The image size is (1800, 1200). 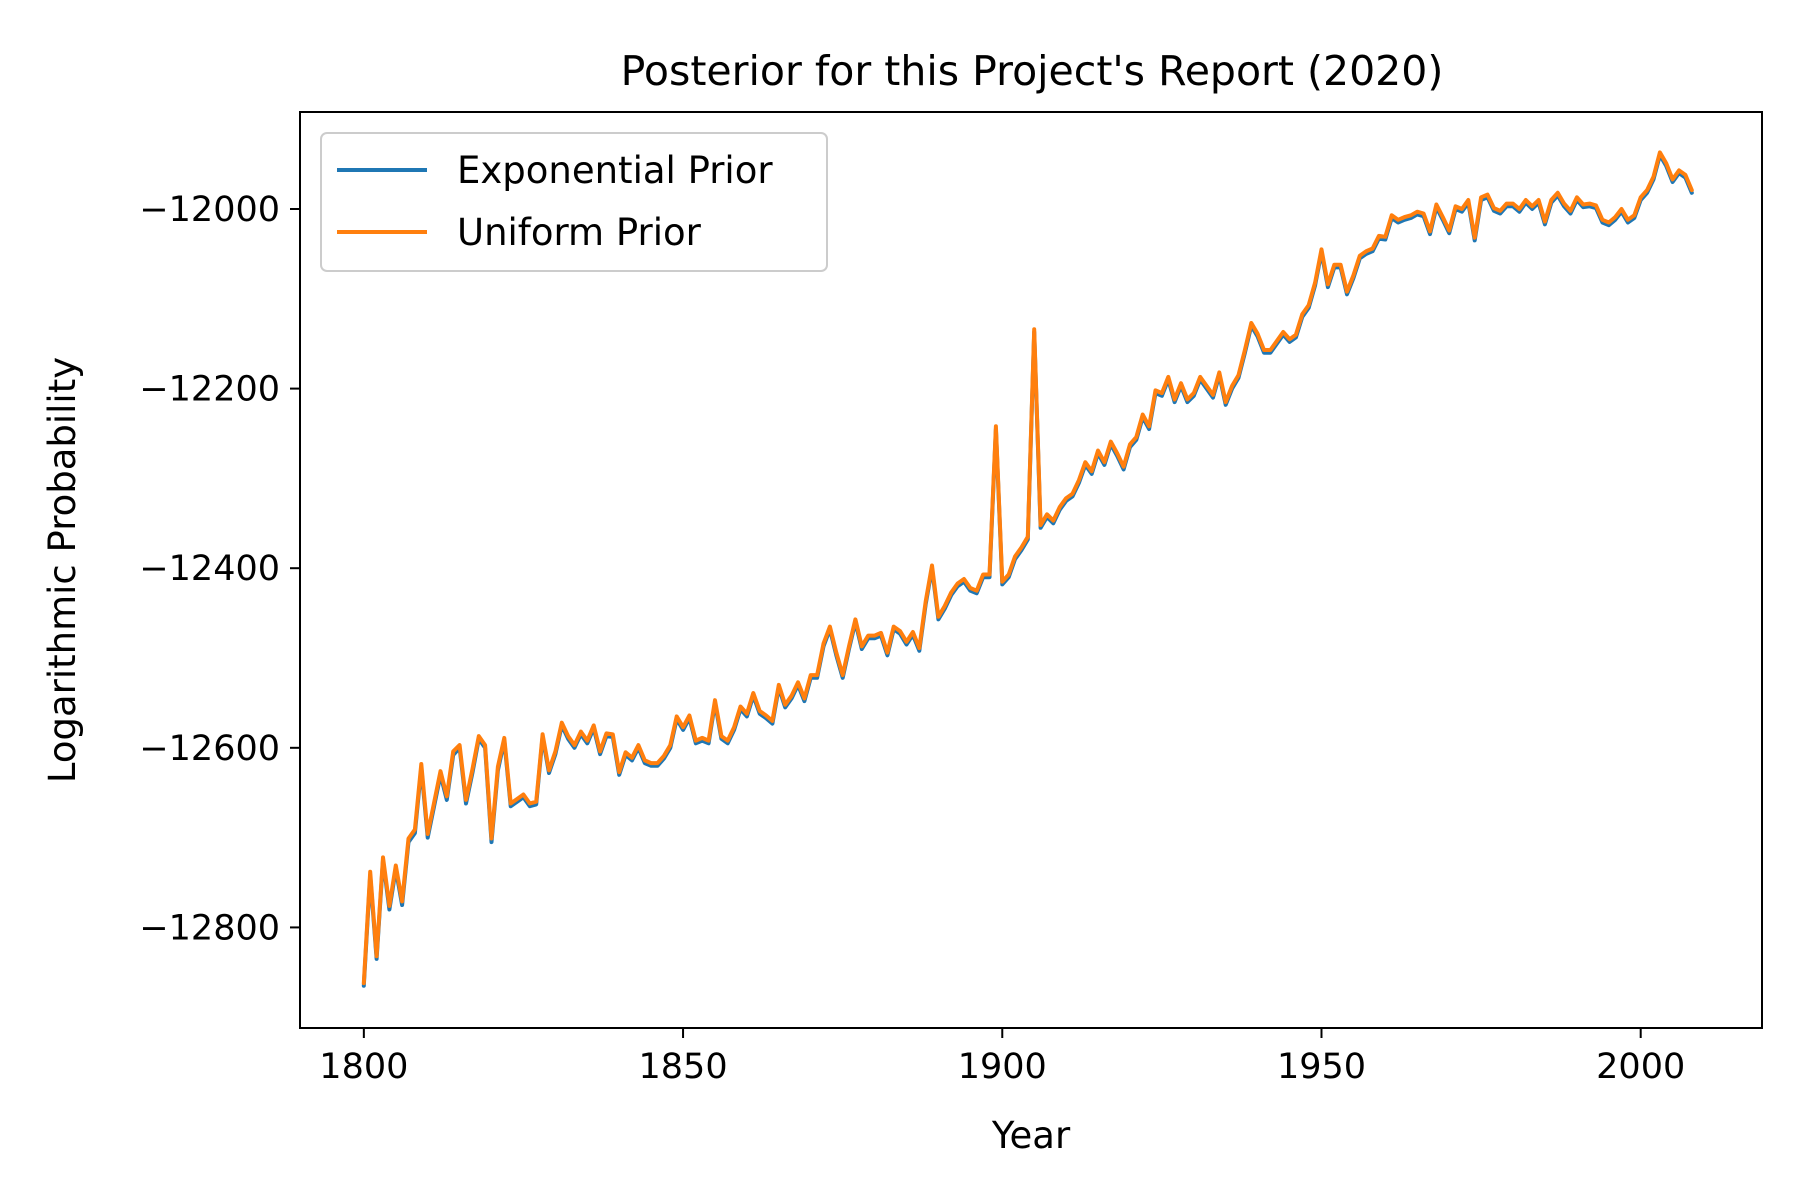 I want to click on x-tick-label: 1800, so click(x=363, y=1067).